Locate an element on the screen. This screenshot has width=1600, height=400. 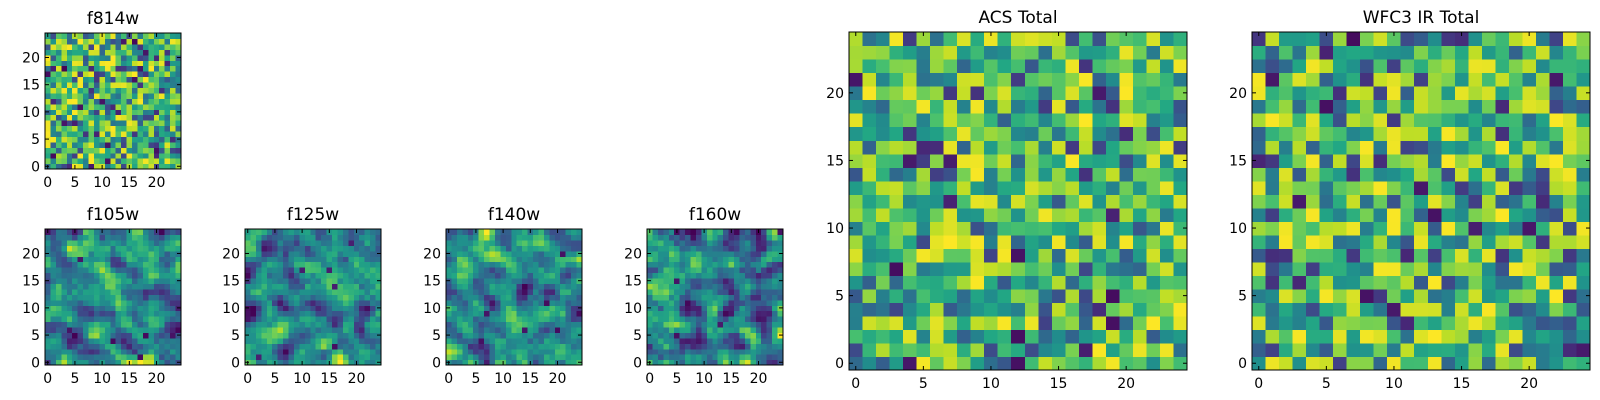
x-tick-label: 15 is located at coordinates (731, 379).